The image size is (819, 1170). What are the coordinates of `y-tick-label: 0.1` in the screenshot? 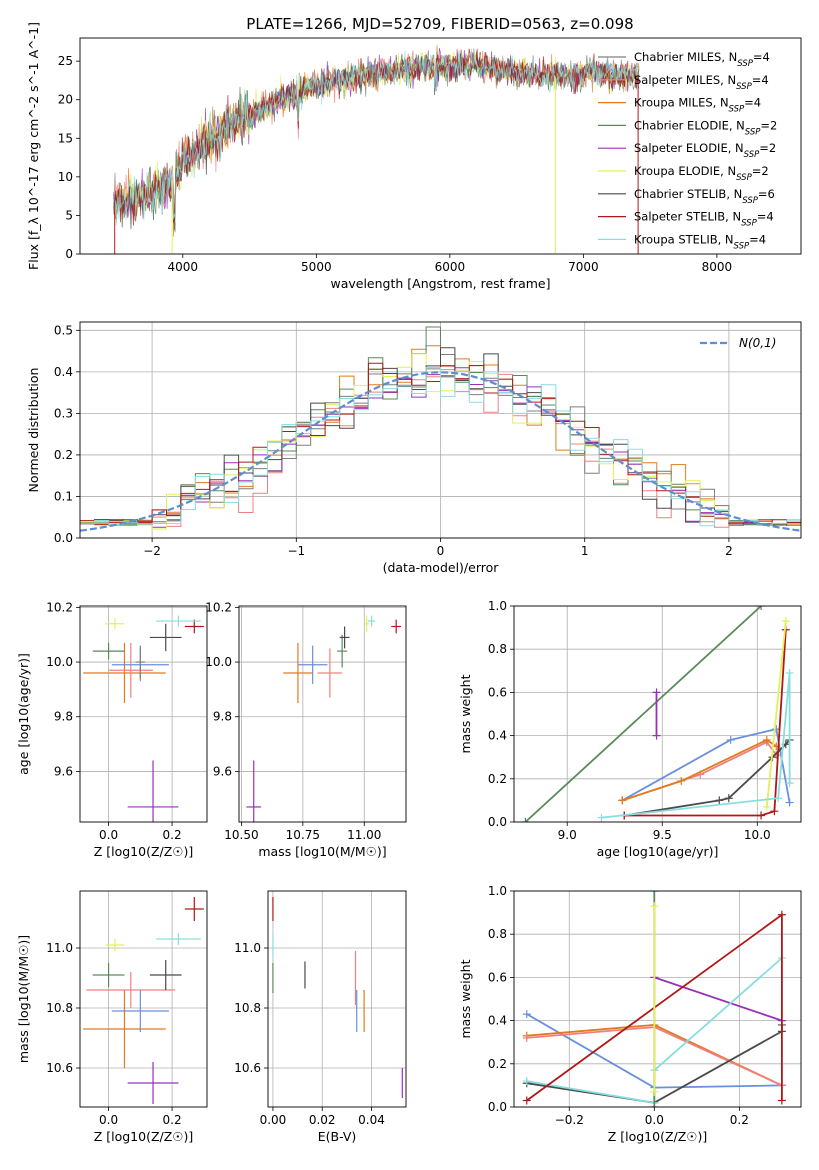 It's located at (63, 496).